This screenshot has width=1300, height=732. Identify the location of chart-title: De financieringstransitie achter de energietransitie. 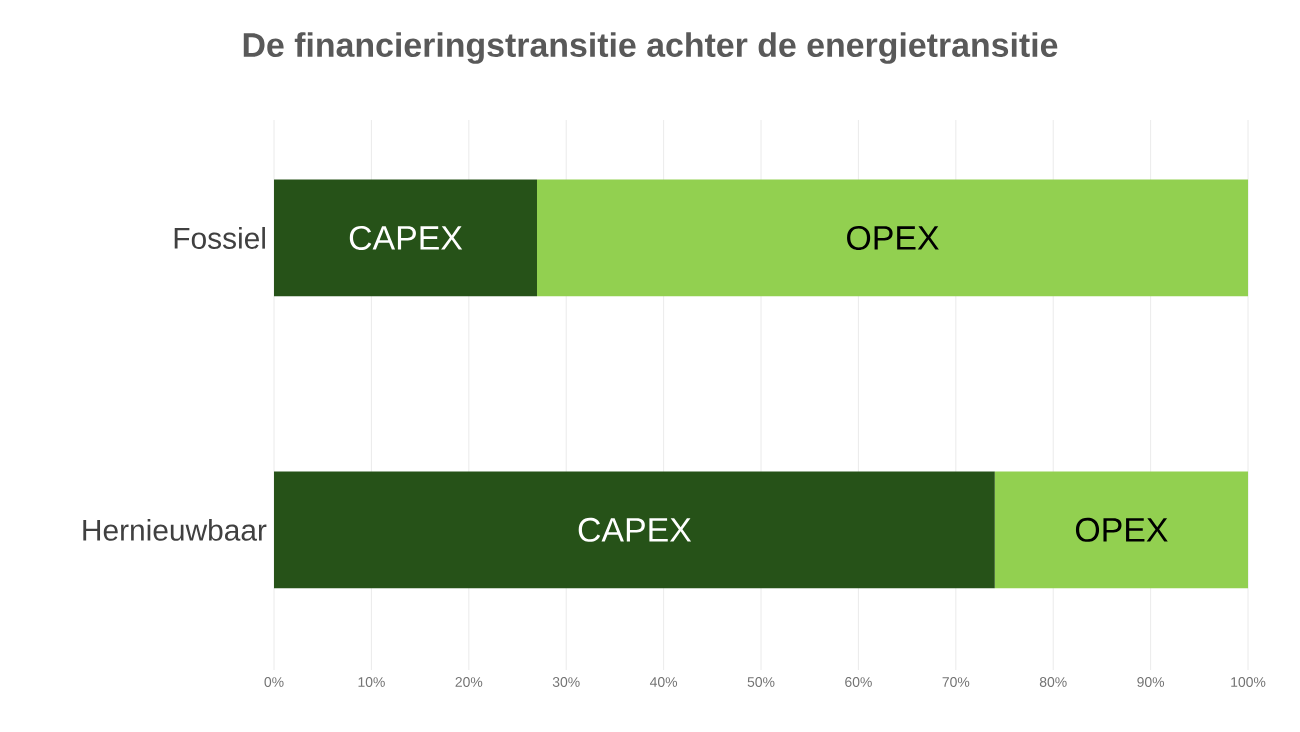
(650, 48).